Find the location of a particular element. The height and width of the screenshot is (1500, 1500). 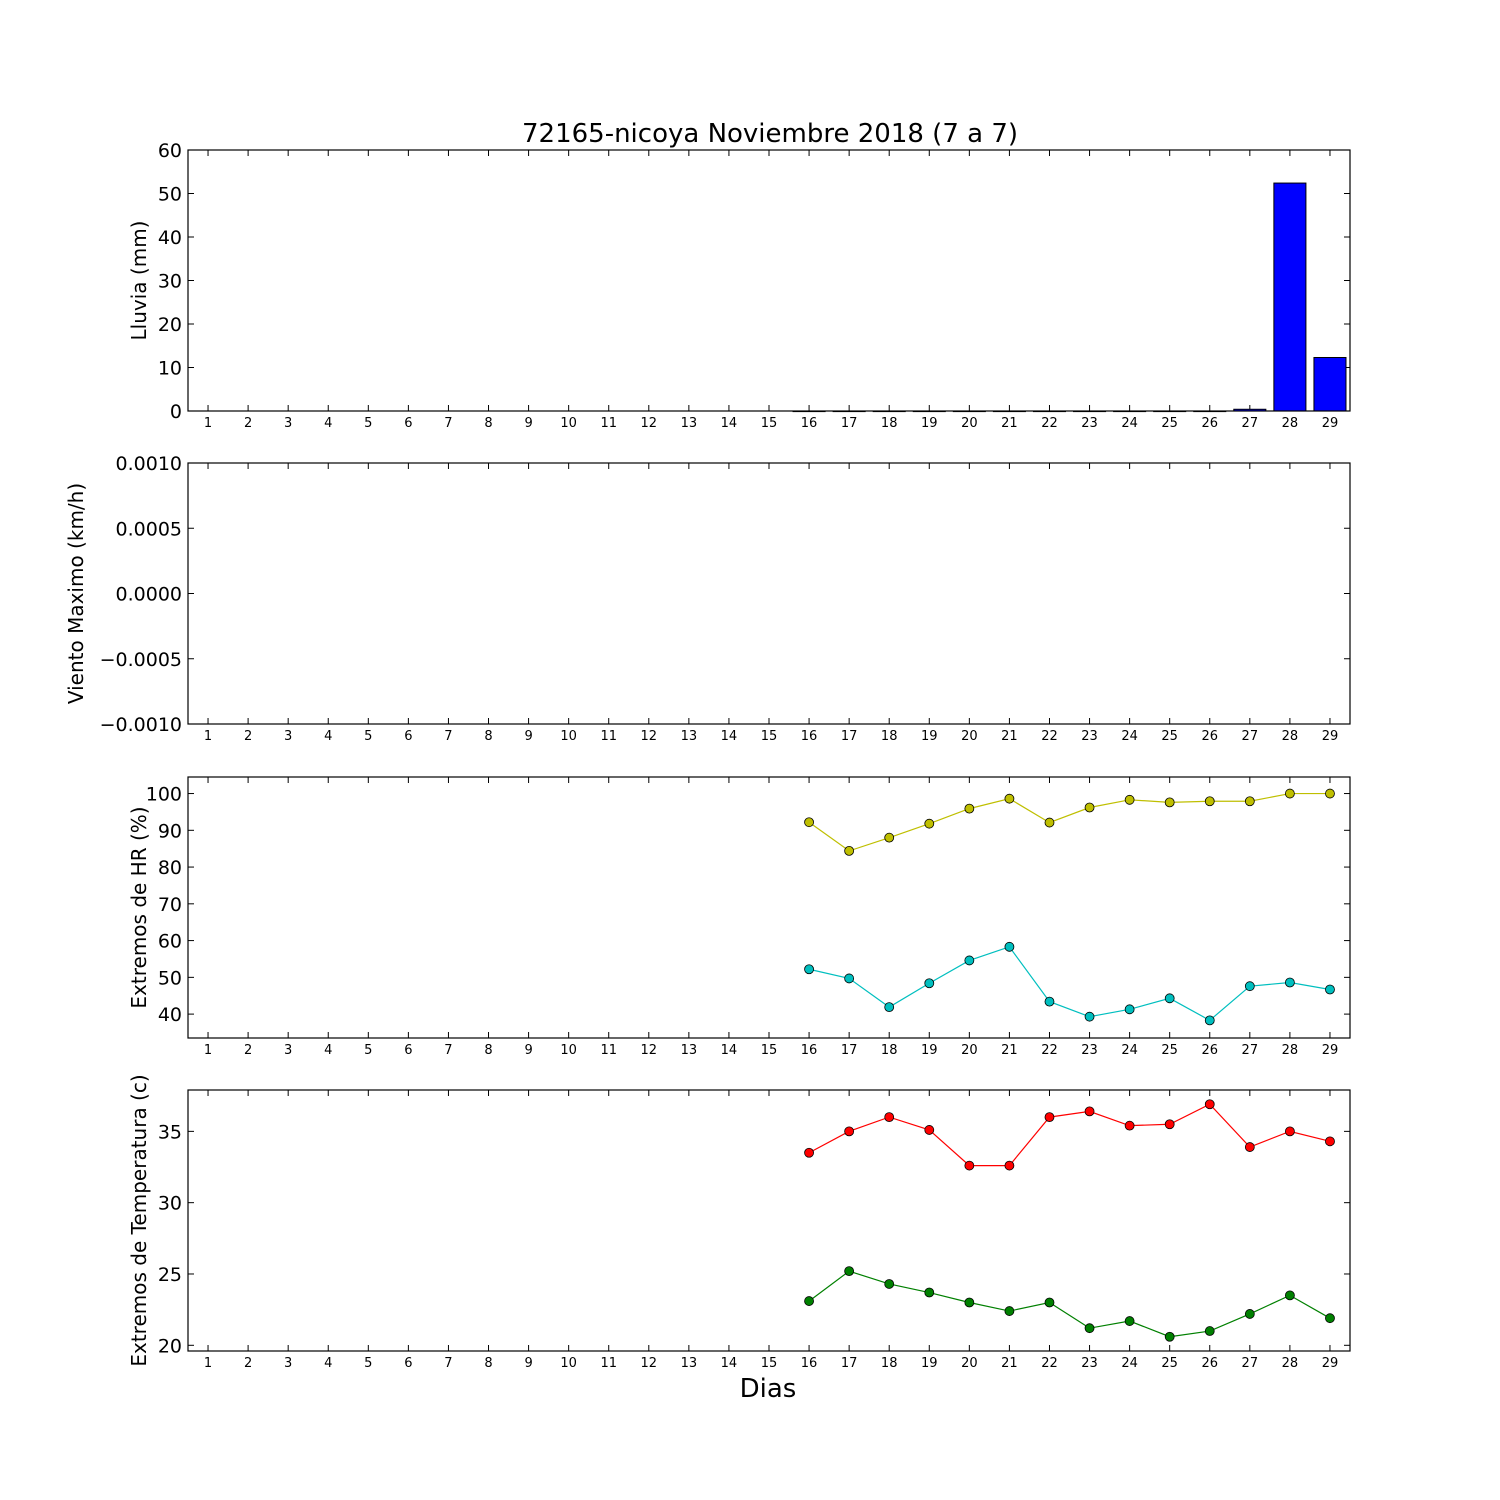

temperature-x-tick-label: 12 is located at coordinates (649, 1363).